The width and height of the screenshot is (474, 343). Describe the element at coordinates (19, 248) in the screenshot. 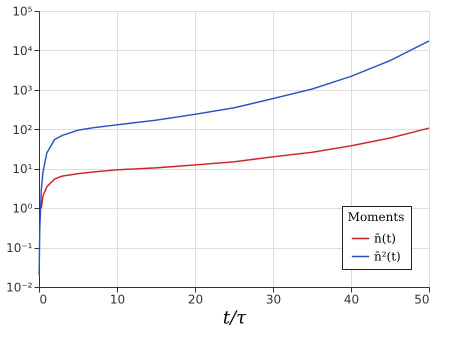

I see `y-tick-label: 10⁻¹` at that location.